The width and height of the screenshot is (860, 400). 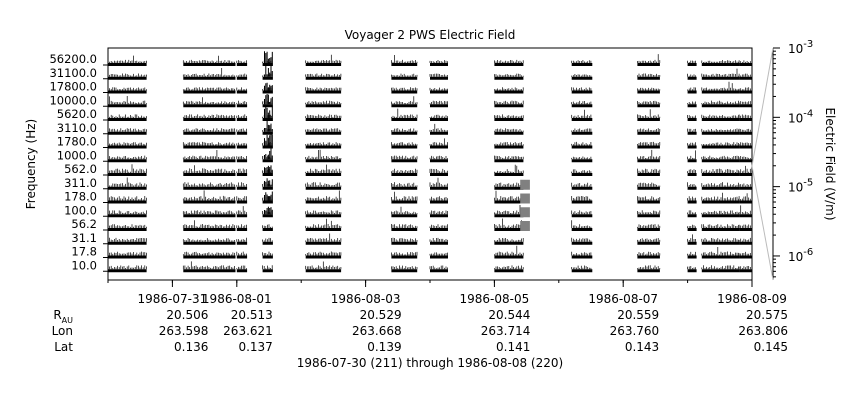 I want to click on time-tick-label: 1986-08-03, so click(x=366, y=299).